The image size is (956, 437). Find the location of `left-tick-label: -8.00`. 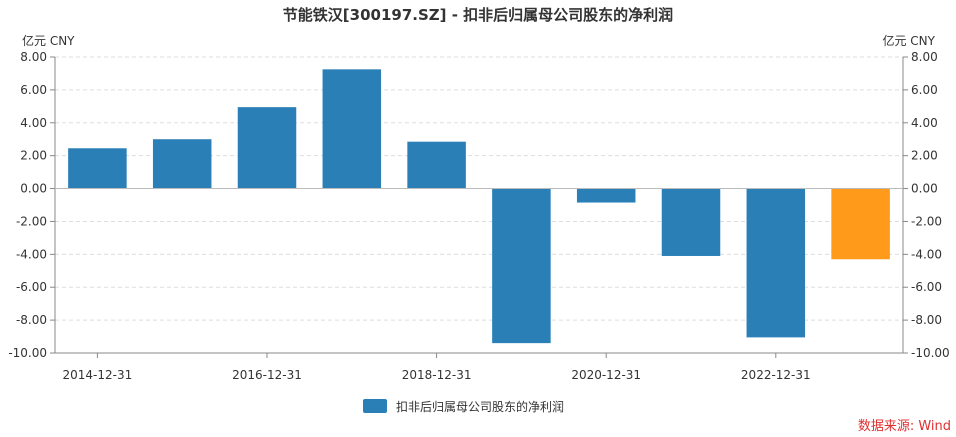

left-tick-label: -8.00 is located at coordinates (31, 320).